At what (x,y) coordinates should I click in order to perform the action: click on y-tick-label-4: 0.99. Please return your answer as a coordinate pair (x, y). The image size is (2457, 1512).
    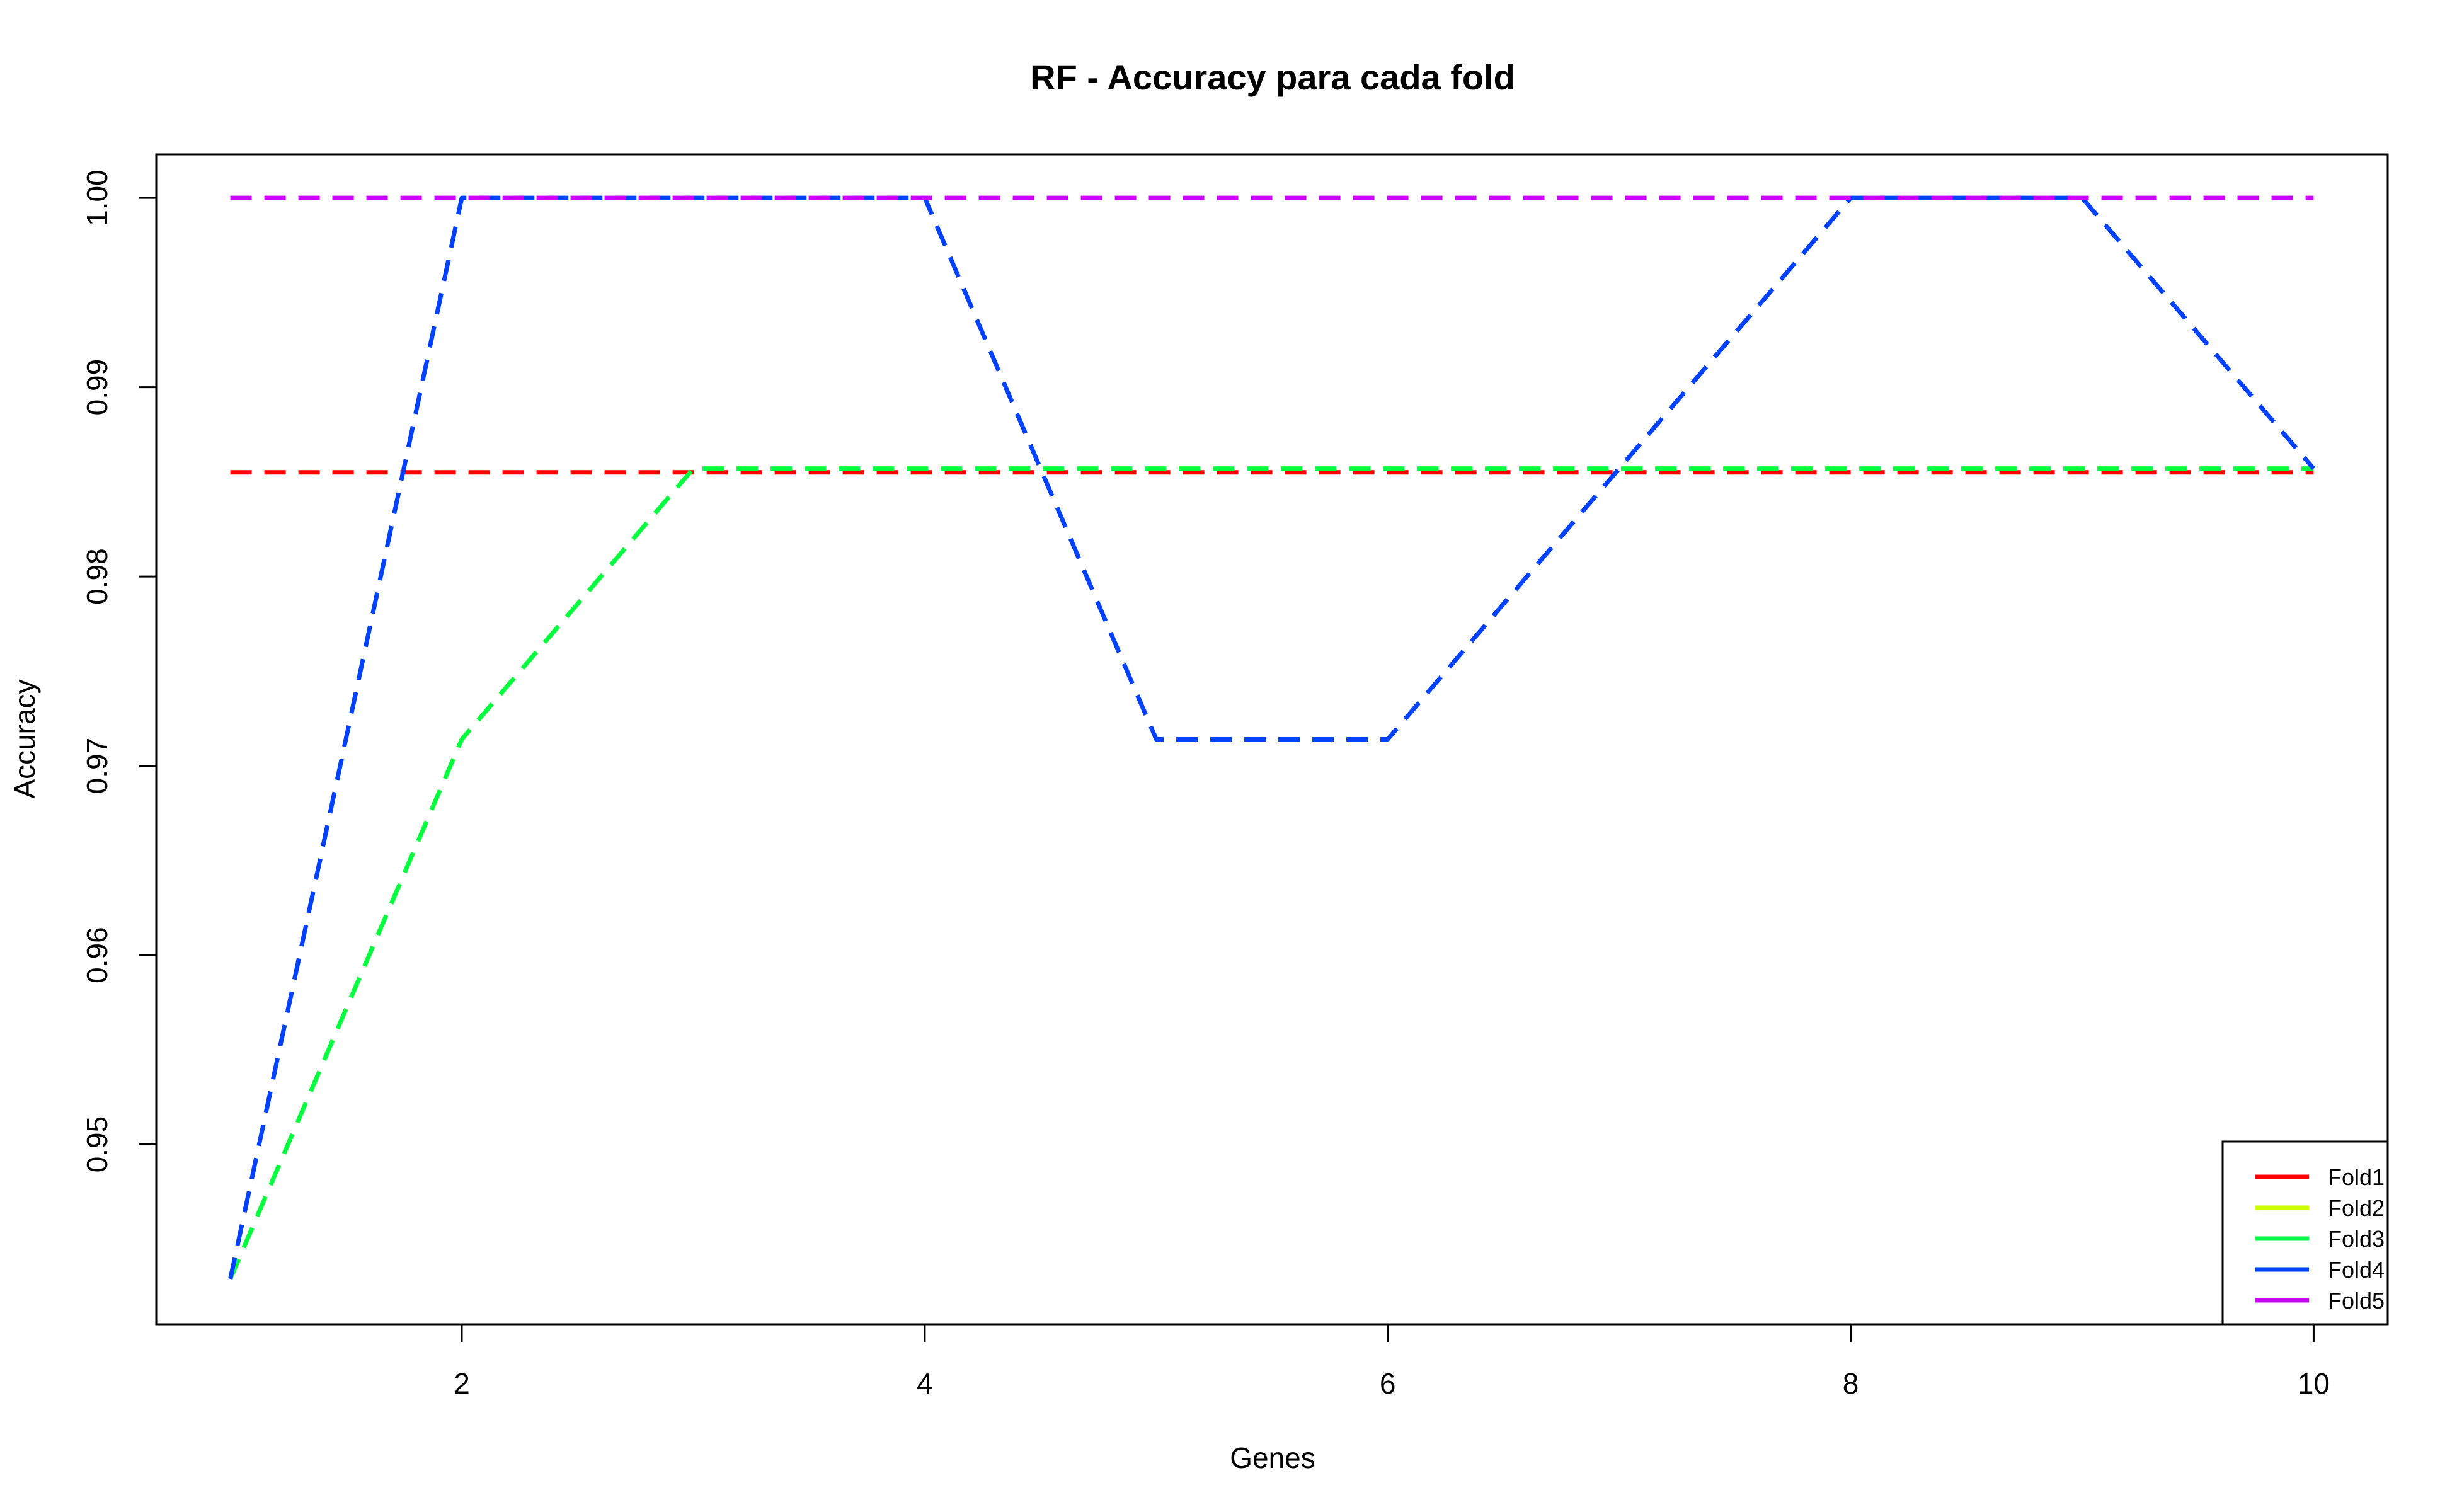
    Looking at the image, I should click on (97, 387).